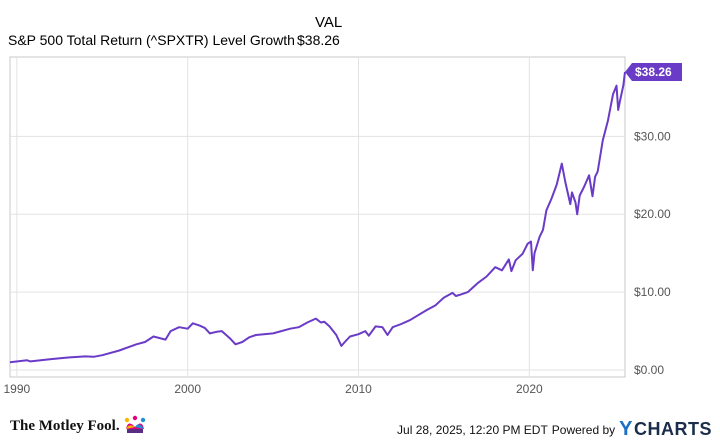  What do you see at coordinates (652, 214) in the screenshot?
I see `y-tick-label: $20.00` at bounding box center [652, 214].